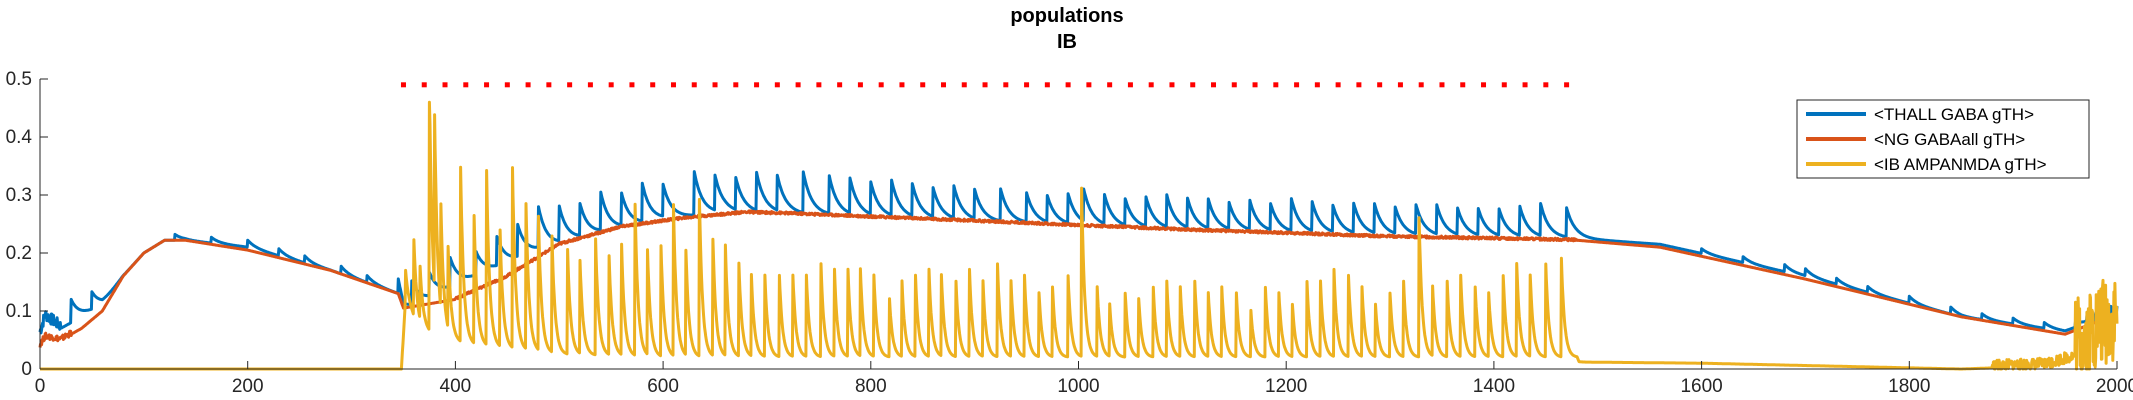  I want to click on y-tick-label: 0.4, so click(19, 137).